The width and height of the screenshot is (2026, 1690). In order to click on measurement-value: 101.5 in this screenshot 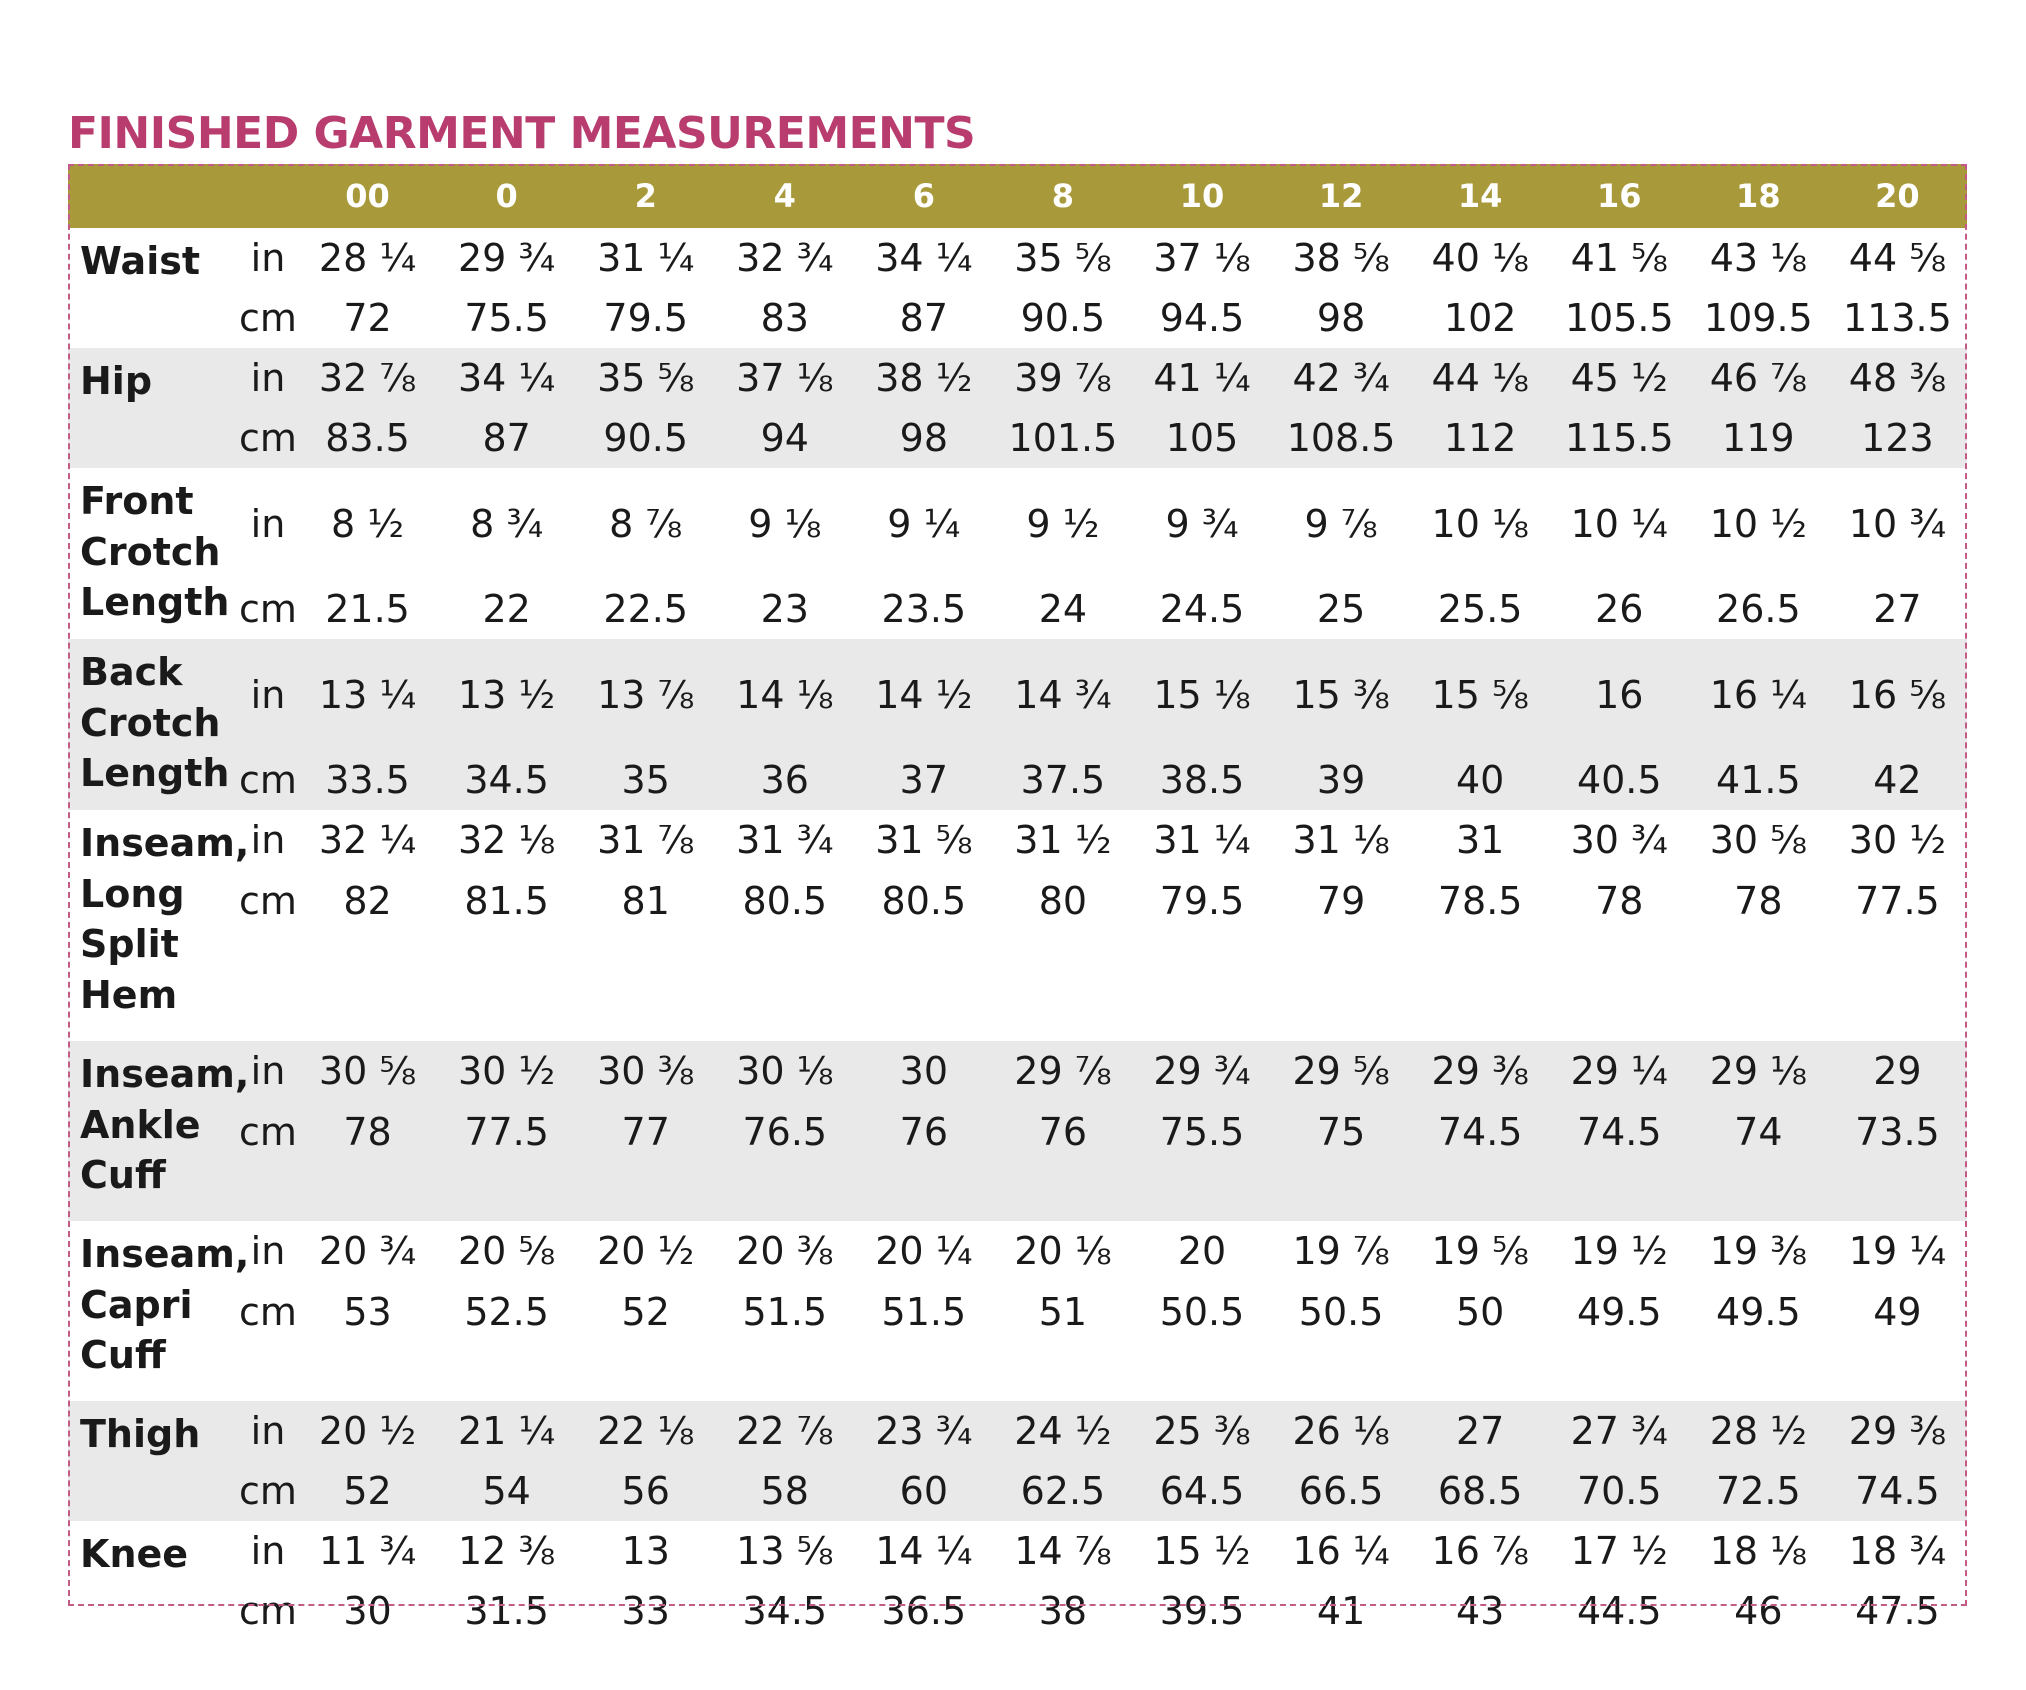, I will do `click(1063, 438)`.